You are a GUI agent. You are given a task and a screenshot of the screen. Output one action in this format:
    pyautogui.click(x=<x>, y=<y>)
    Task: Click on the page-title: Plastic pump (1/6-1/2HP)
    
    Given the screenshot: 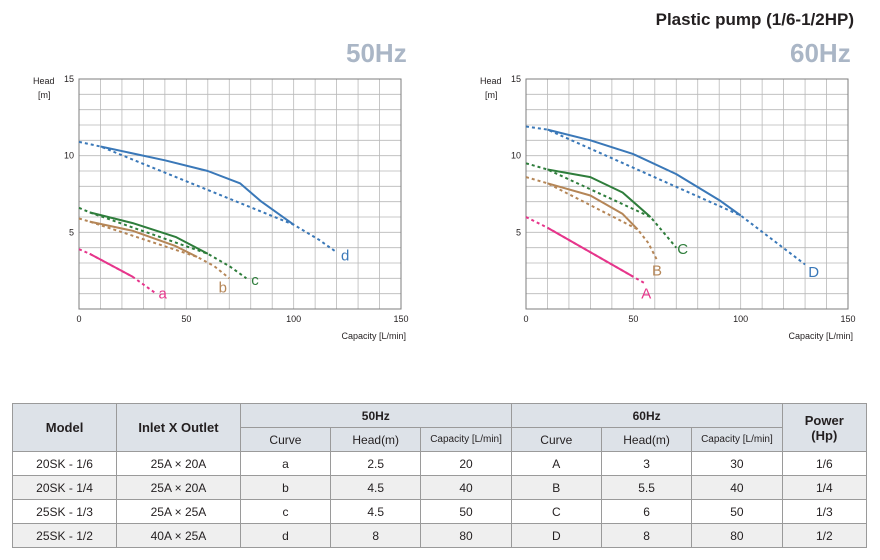 What is the action you would take?
    pyautogui.click(x=754, y=19)
    